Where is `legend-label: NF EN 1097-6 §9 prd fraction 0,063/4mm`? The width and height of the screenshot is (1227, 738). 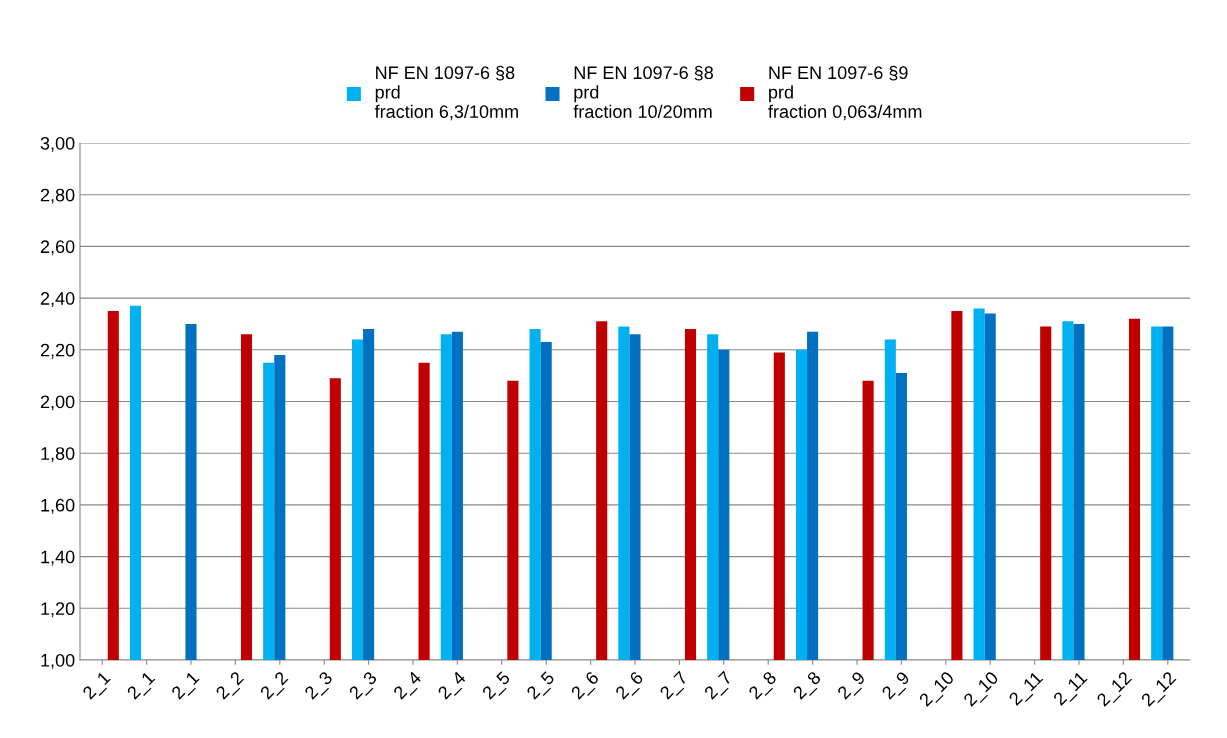 legend-label: NF EN 1097-6 §9 prd fraction 0,063/4mm is located at coordinates (845, 93).